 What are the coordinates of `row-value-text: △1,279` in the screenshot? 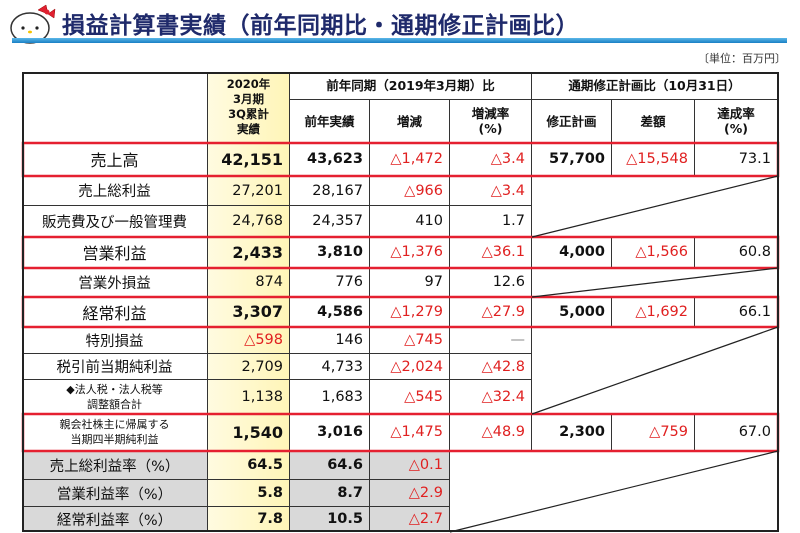 It's located at (416, 311).